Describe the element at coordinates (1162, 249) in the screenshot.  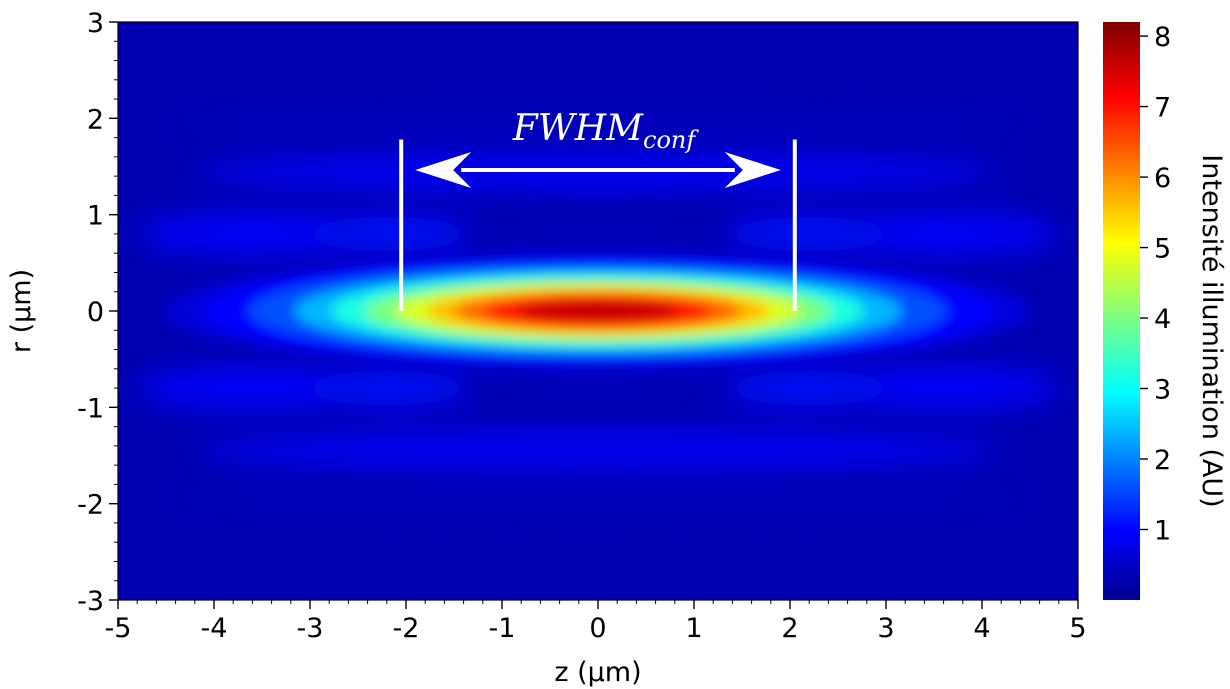
I see `colorbar-tick-label: 5` at that location.